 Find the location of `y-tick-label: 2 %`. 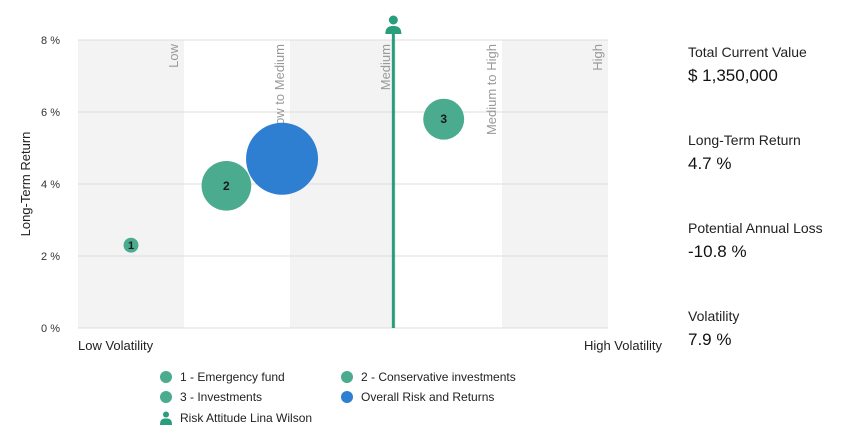

y-tick-label: 2 % is located at coordinates (50, 257).